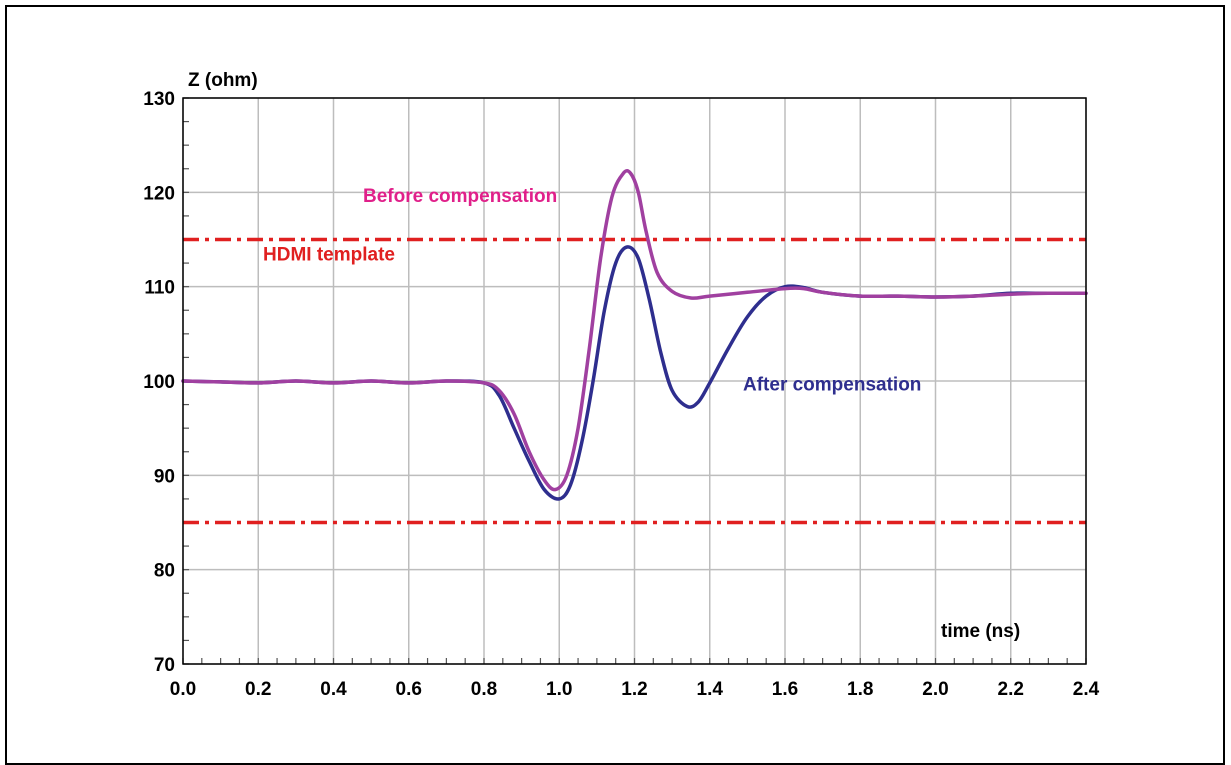  I want to click on x-tick-label: 2.4, so click(1086, 689).